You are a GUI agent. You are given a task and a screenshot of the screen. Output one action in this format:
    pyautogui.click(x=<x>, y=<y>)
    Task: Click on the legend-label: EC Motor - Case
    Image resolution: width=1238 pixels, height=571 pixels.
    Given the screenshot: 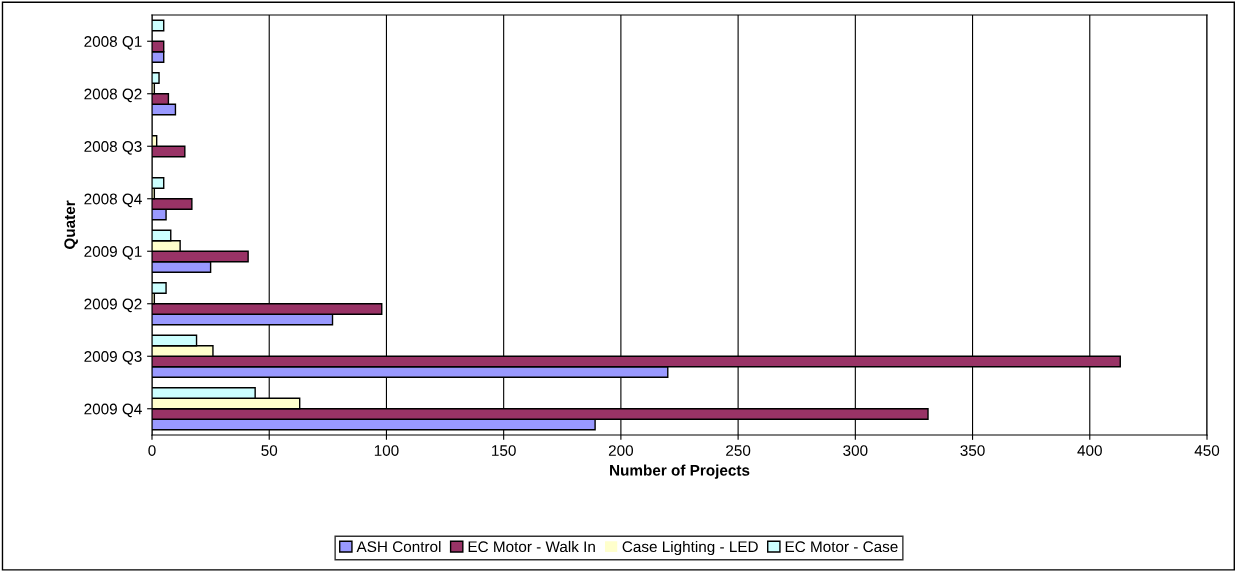 What is the action you would take?
    pyautogui.click(x=841, y=547)
    